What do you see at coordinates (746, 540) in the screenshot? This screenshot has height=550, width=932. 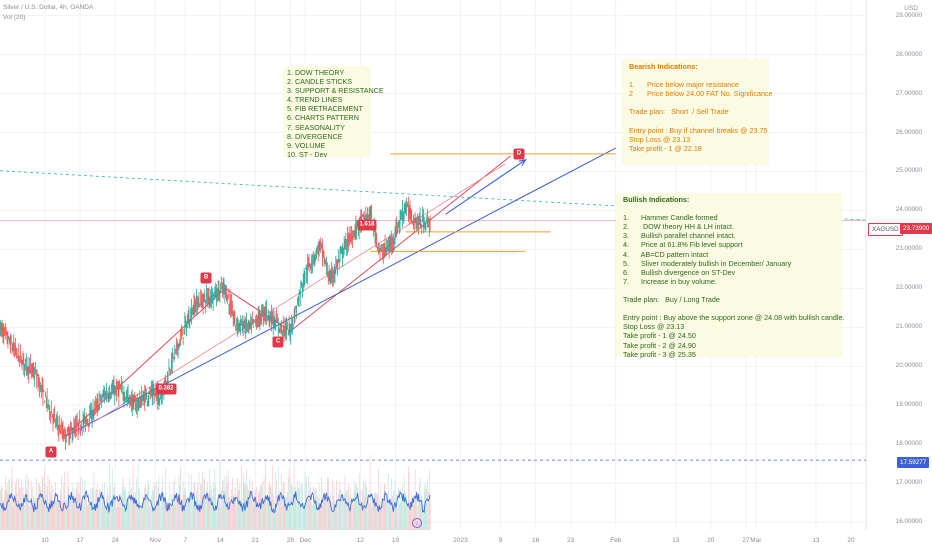 I see `x-tick-label: 27` at bounding box center [746, 540].